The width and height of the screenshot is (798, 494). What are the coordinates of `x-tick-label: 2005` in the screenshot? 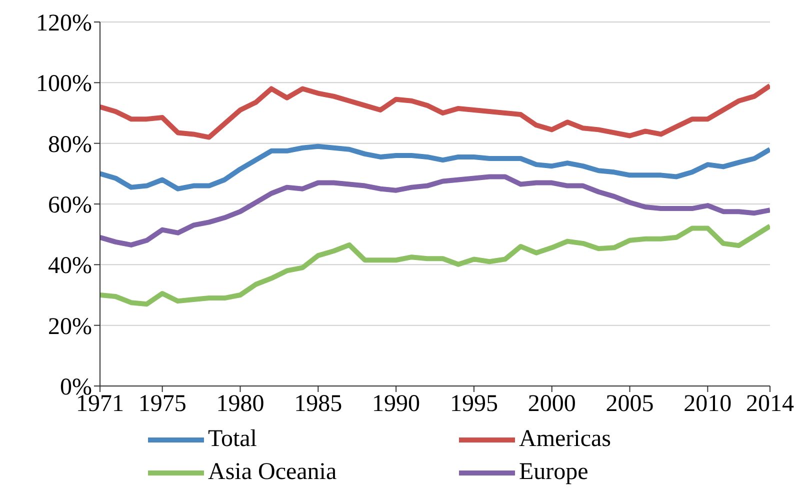 It's located at (630, 404).